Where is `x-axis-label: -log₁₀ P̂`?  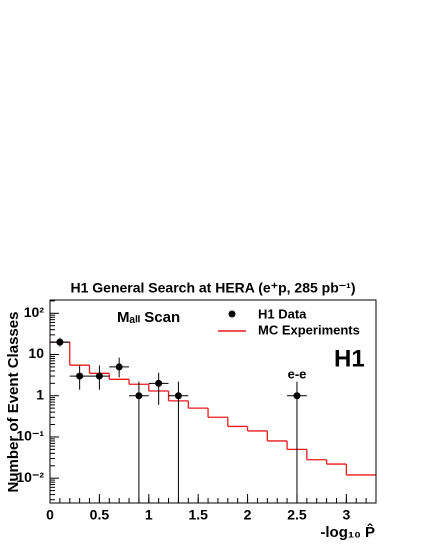 x-axis-label: -log₁₀ P̂ is located at coordinates (347, 531).